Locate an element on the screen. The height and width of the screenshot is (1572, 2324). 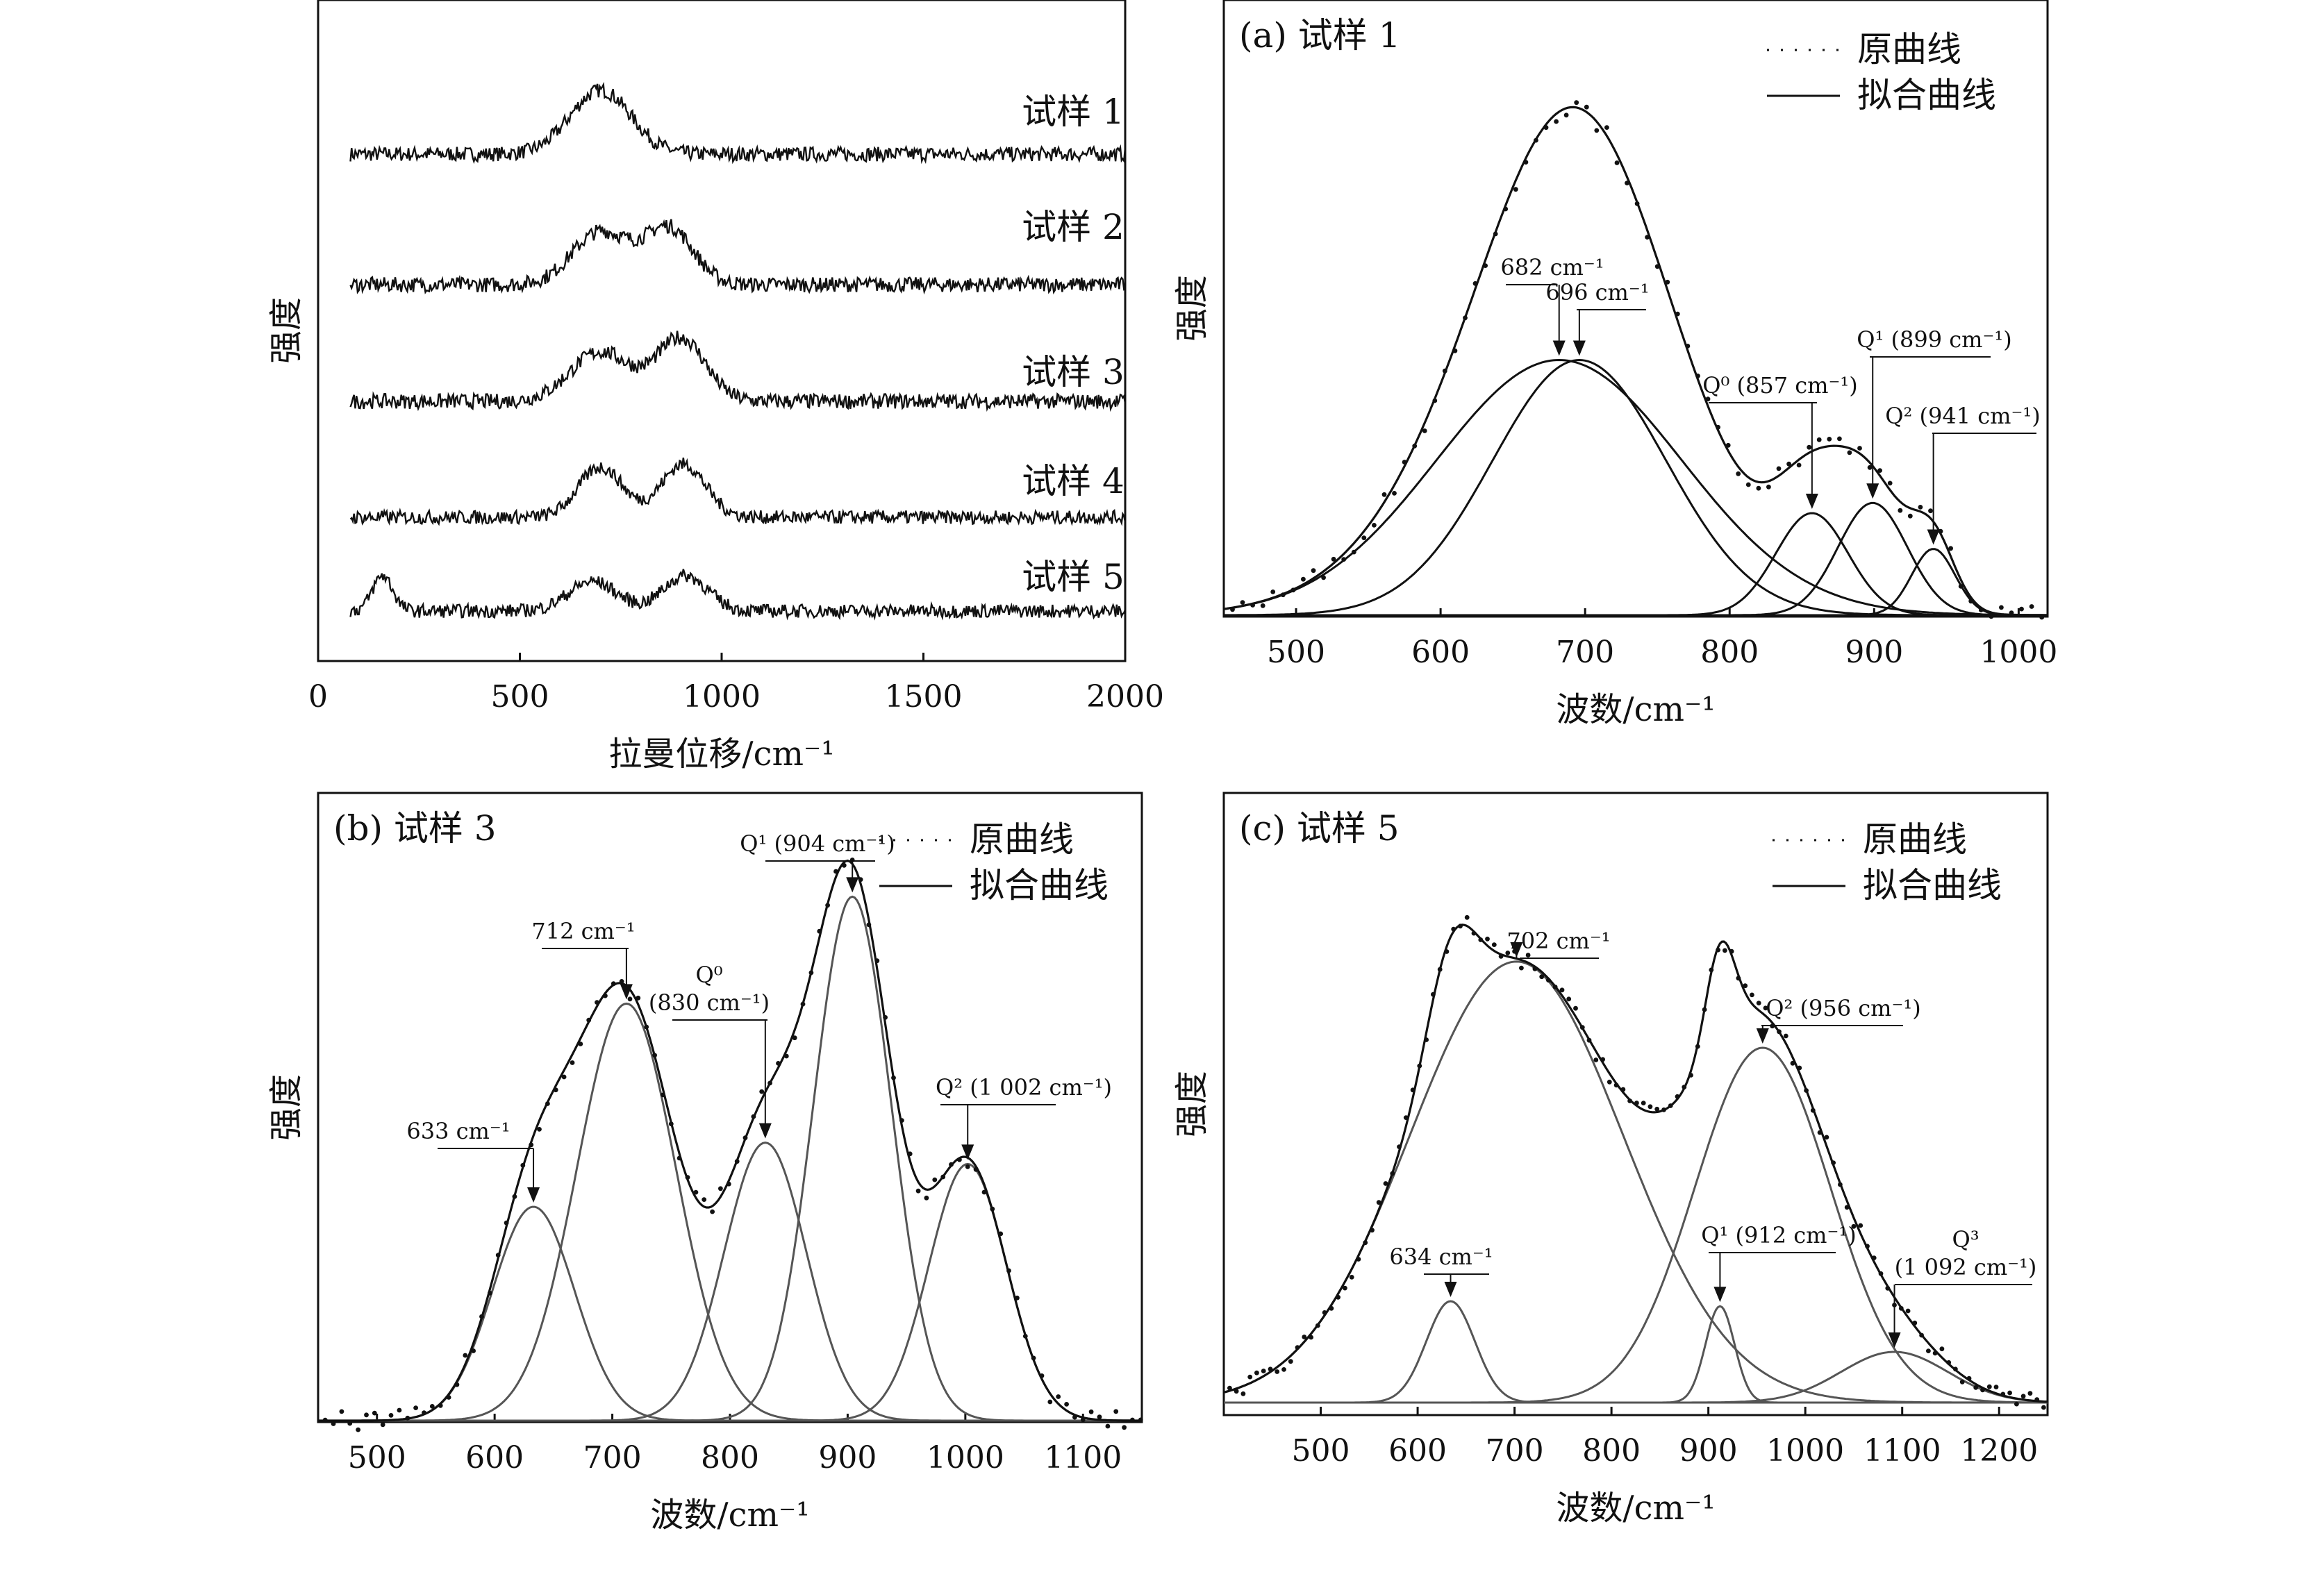
peak-annotation: Q² (941 cm⁻¹) is located at coordinates (1963, 474).